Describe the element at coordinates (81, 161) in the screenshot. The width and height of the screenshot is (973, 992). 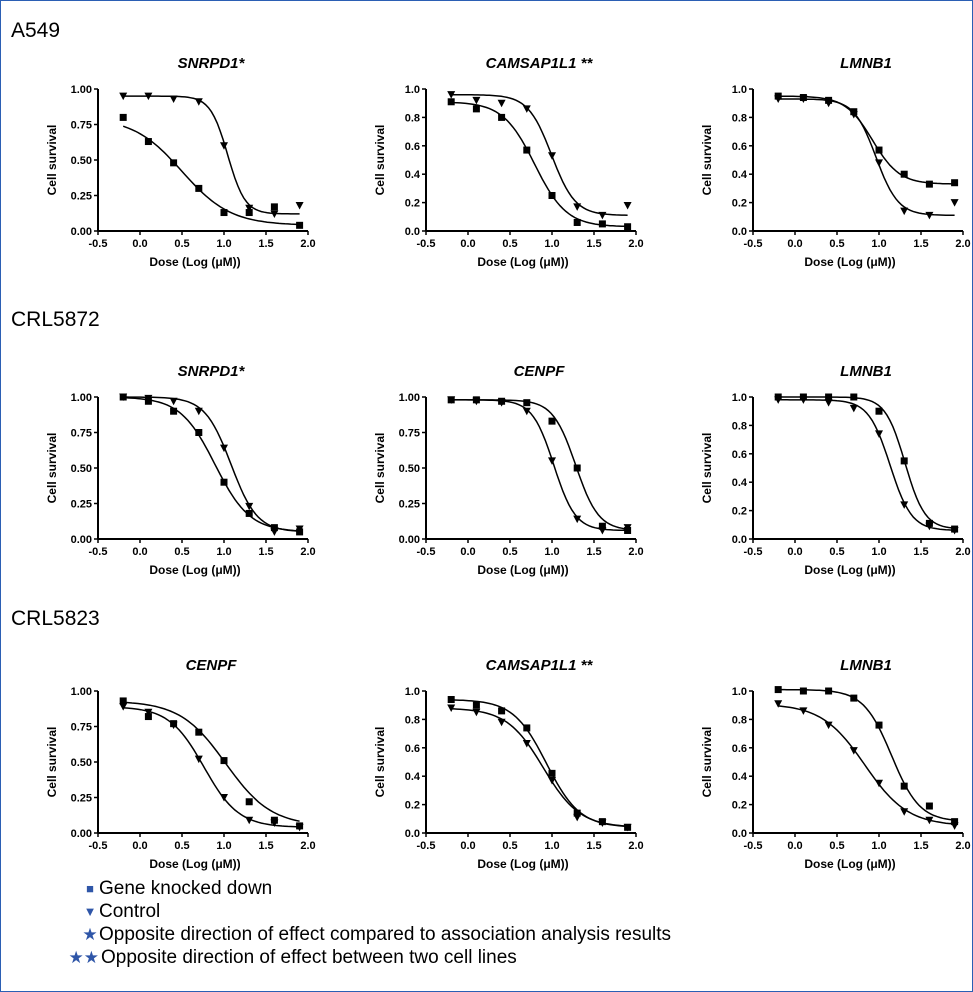
I see `y-tick-label: 0.50` at that location.